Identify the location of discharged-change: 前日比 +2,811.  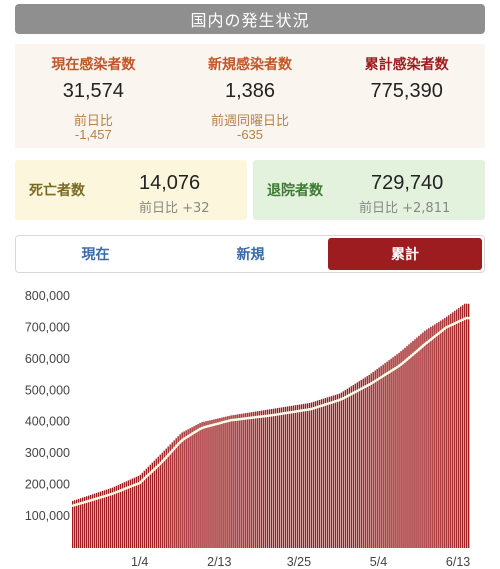
(405, 208).